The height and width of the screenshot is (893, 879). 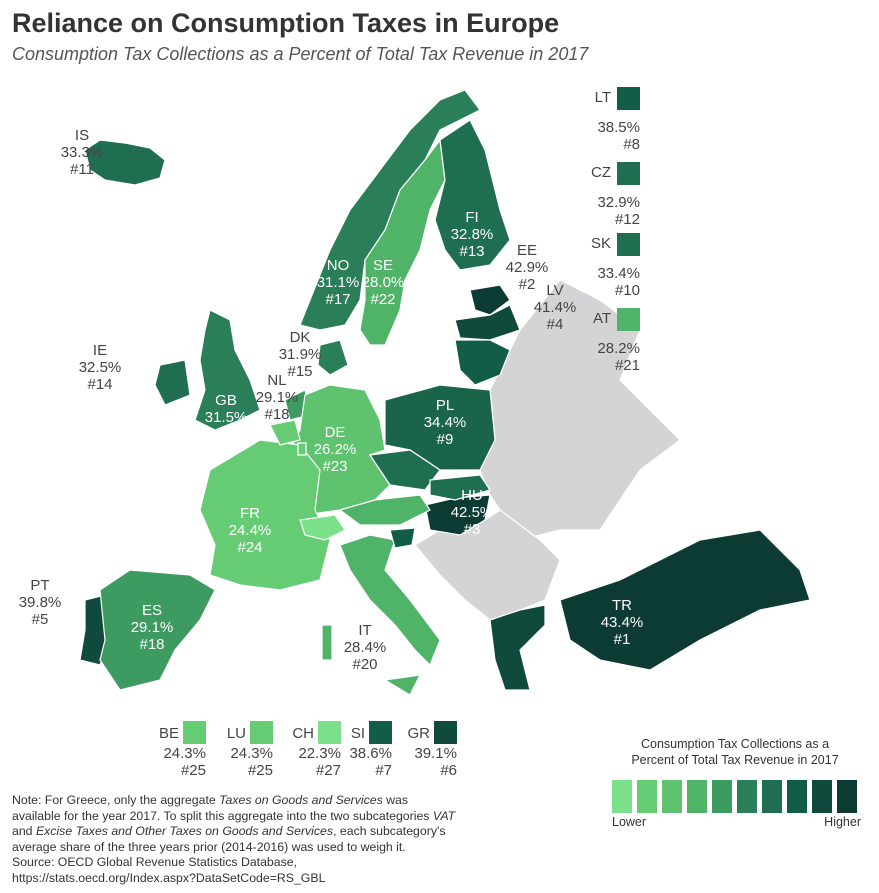 What do you see at coordinates (527, 250) in the screenshot?
I see `country-code: EE` at bounding box center [527, 250].